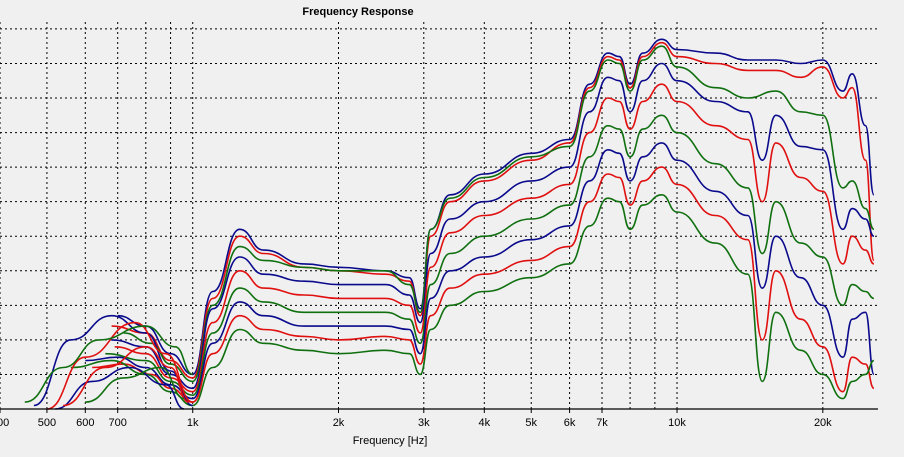 This screenshot has width=904, height=457. What do you see at coordinates (339, 423) in the screenshot?
I see `x-tick-label: 2k` at bounding box center [339, 423].